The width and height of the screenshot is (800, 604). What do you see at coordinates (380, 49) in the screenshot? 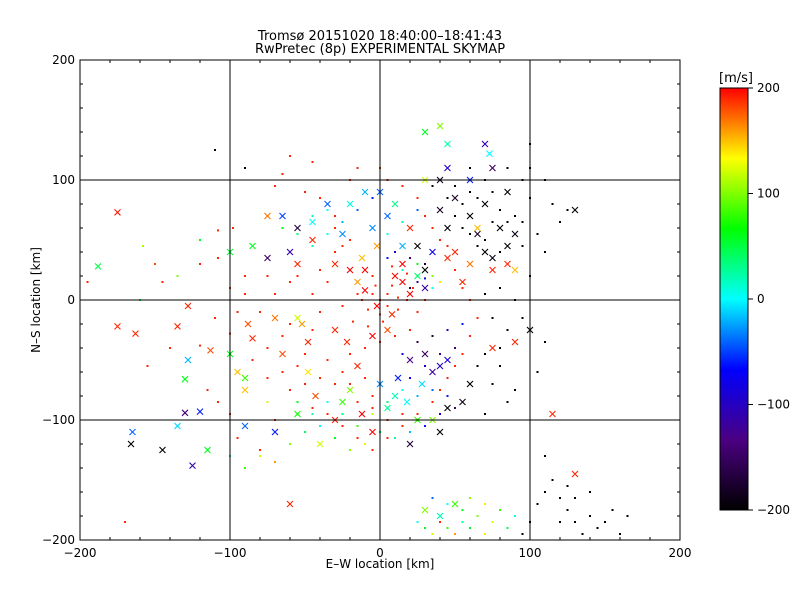
I see `chart-subtitle: RwPretec (8p) EXPERIMENTAL SKYMAP` at bounding box center [380, 49].